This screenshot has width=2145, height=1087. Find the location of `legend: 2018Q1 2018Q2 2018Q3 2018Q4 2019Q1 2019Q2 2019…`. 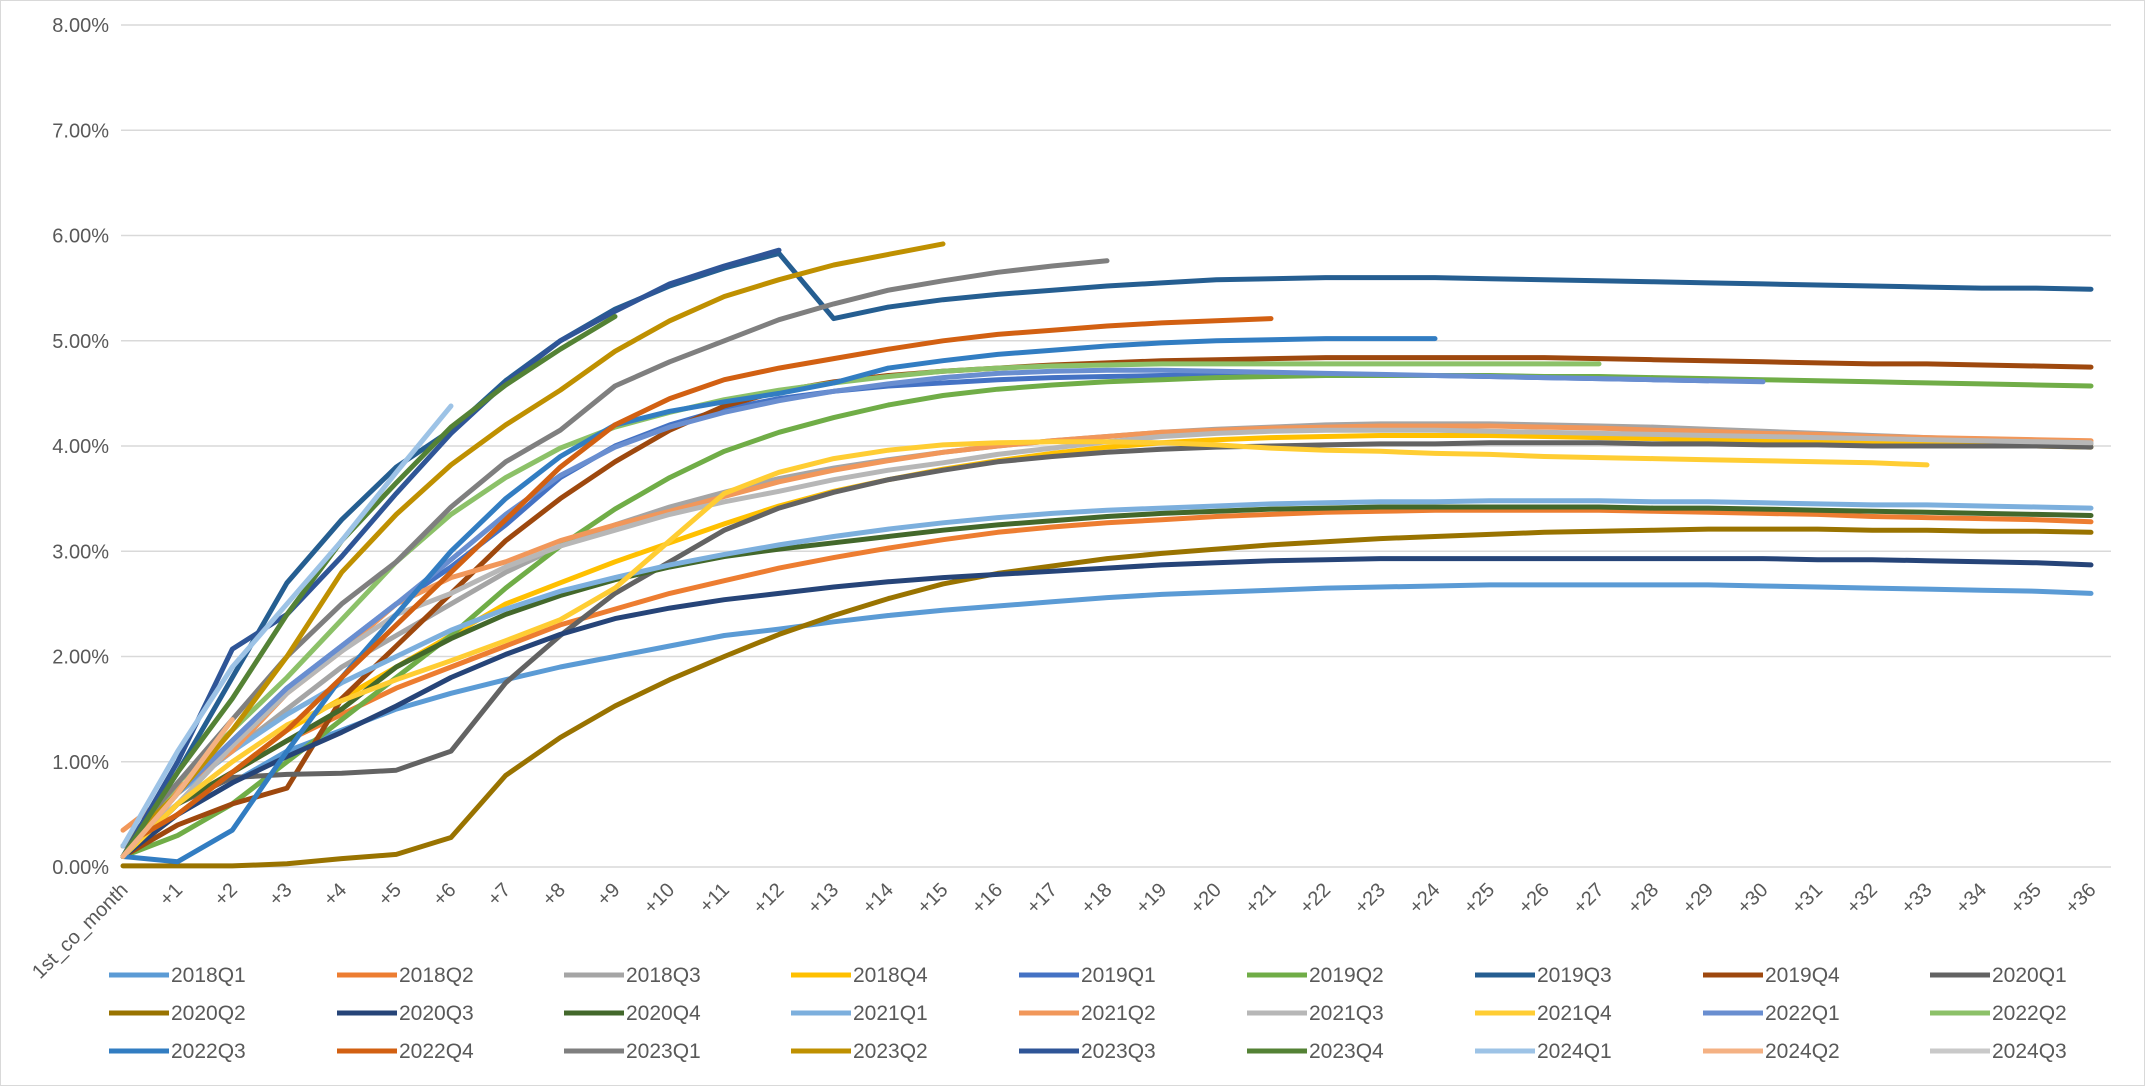

legend: 2018Q1 2018Q2 2018Q3 2018Q4 2019Q1 2019Q2 2019… is located at coordinates (1088, 1013).